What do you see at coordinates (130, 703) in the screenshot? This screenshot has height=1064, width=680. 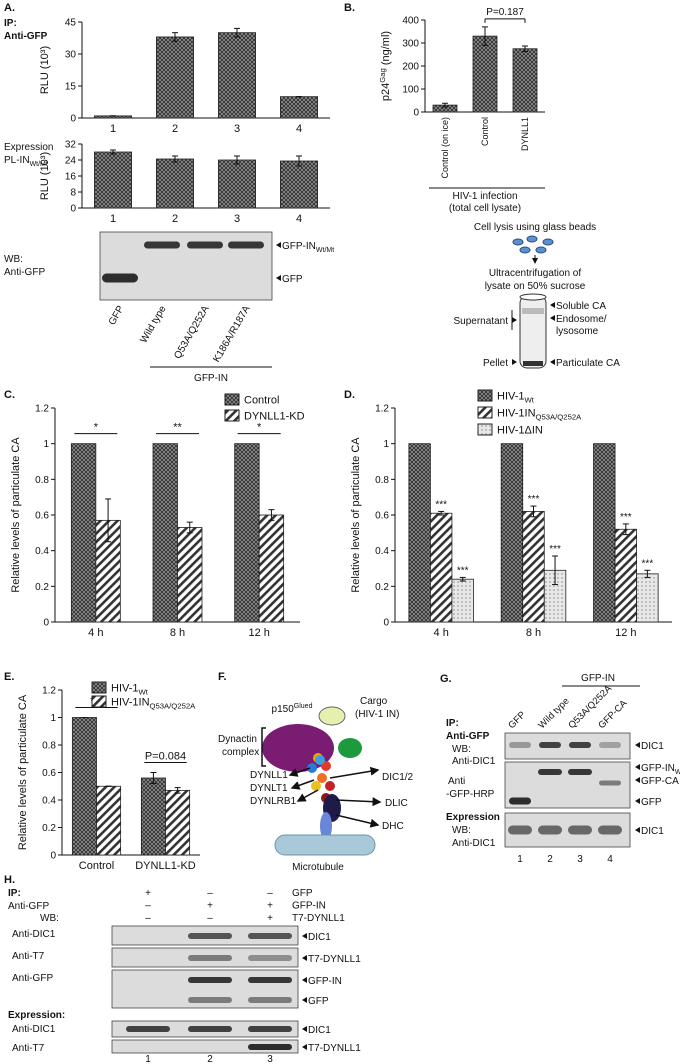 I see `label-part: HIV-1IN` at bounding box center [130, 703].